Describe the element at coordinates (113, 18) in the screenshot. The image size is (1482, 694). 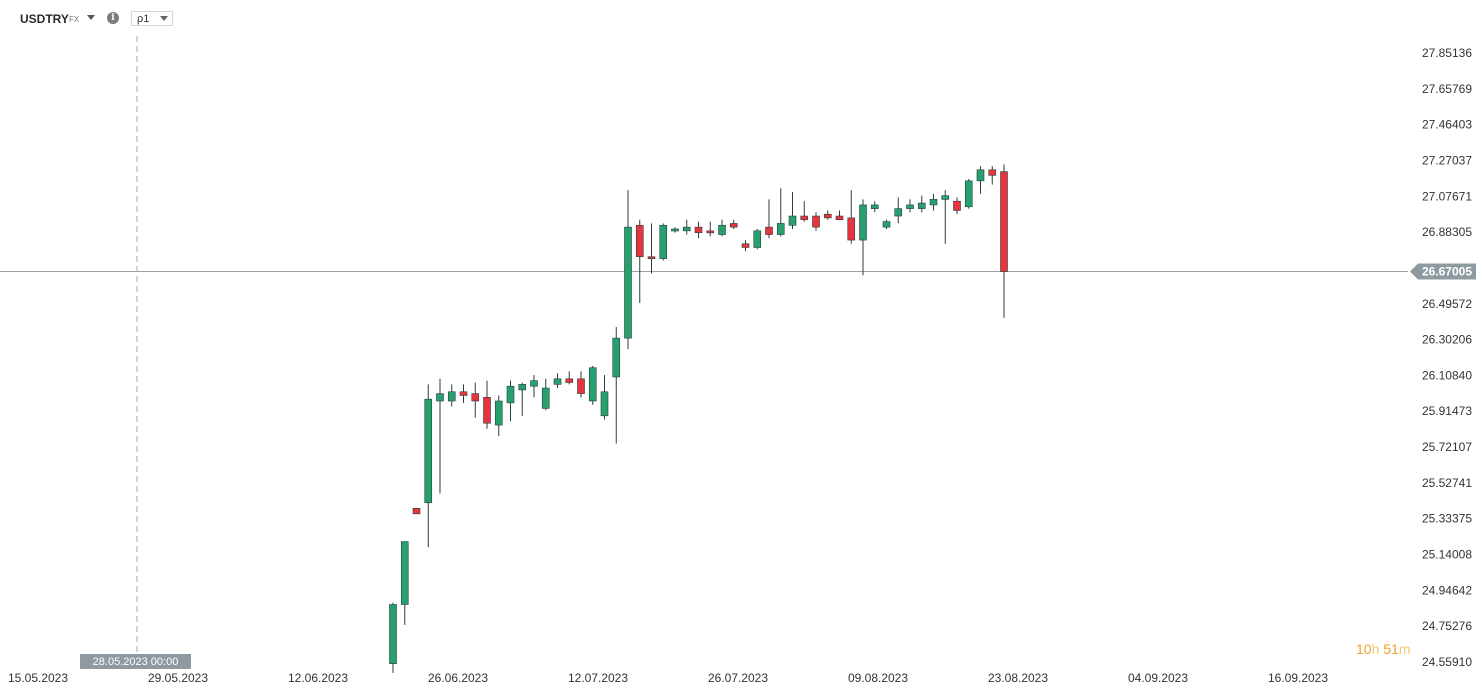
I see `info-icon: i` at that location.